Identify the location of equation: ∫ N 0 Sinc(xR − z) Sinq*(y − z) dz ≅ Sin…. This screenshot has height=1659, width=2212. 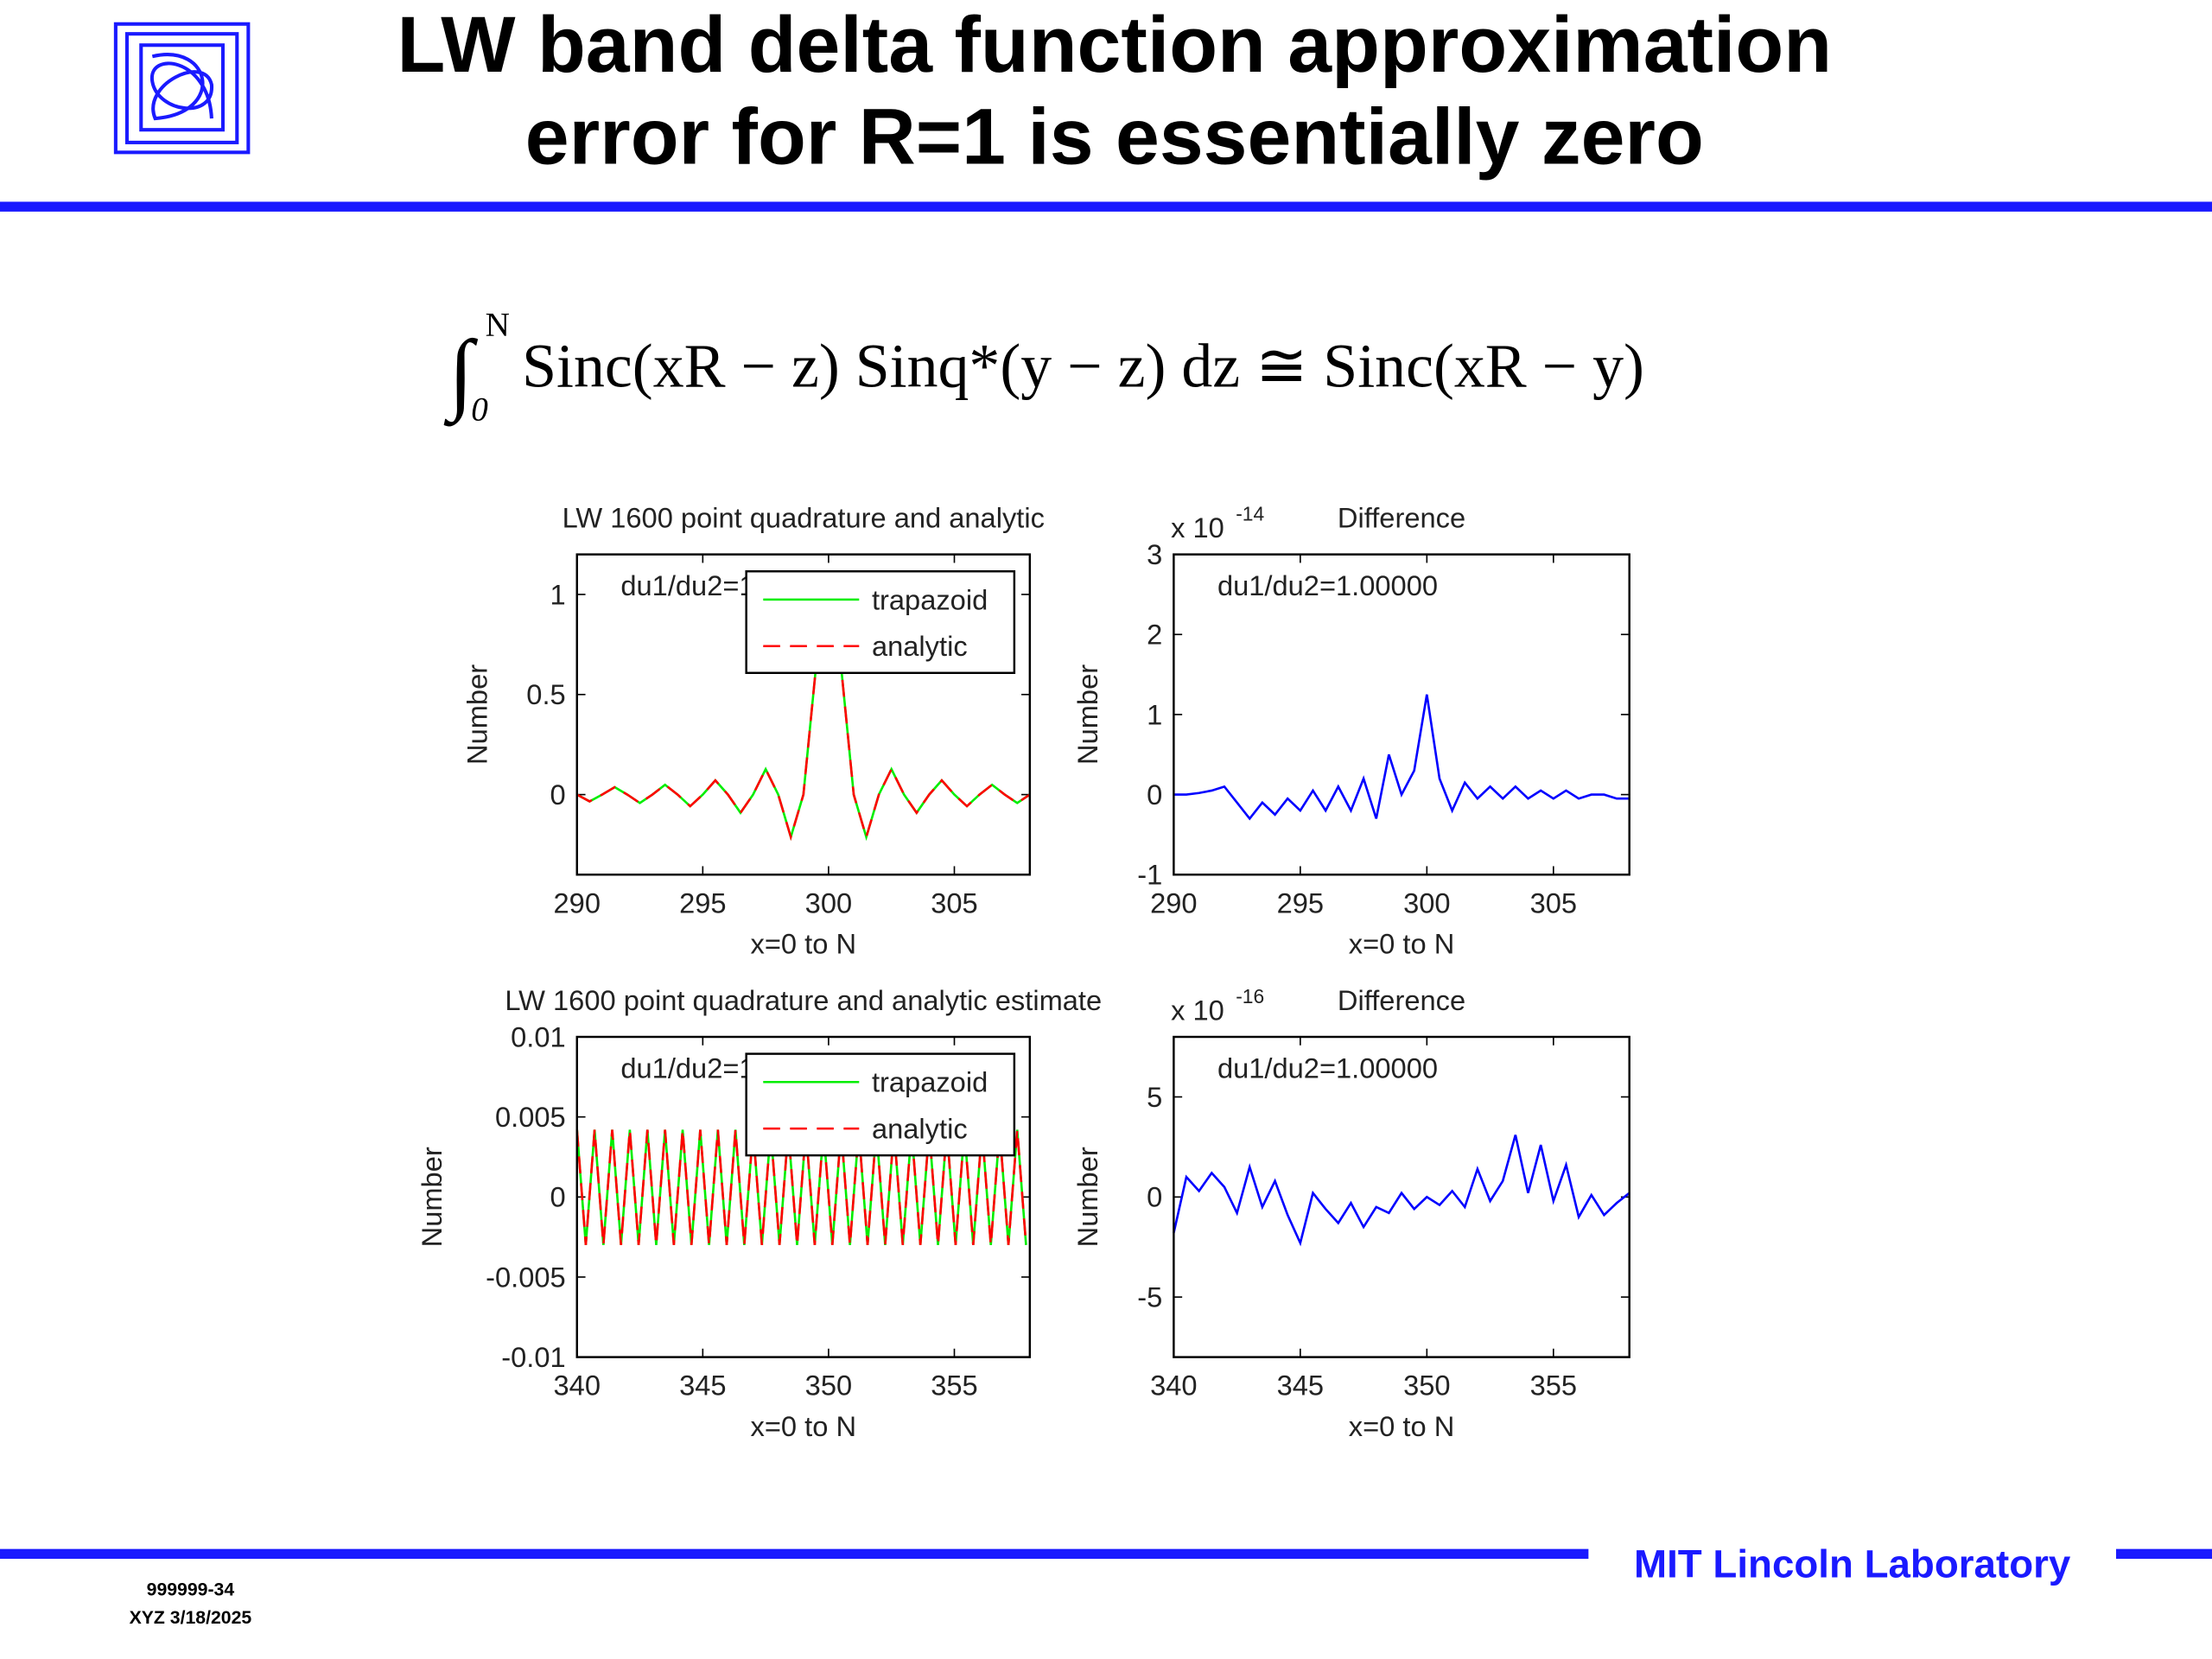
(1043, 368).